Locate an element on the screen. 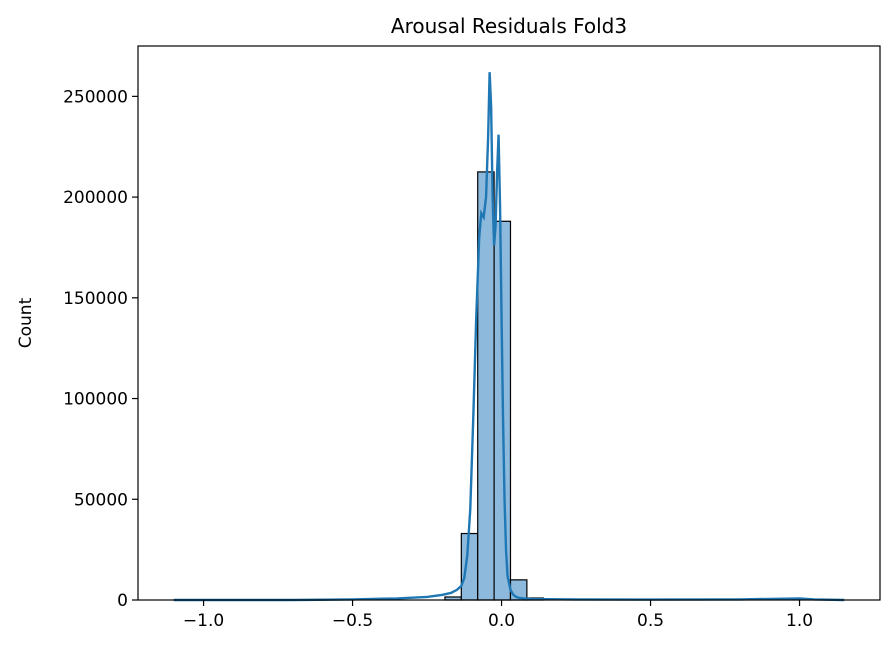 The width and height of the screenshot is (896, 650). x-tick-label: 0.0 is located at coordinates (501, 621).